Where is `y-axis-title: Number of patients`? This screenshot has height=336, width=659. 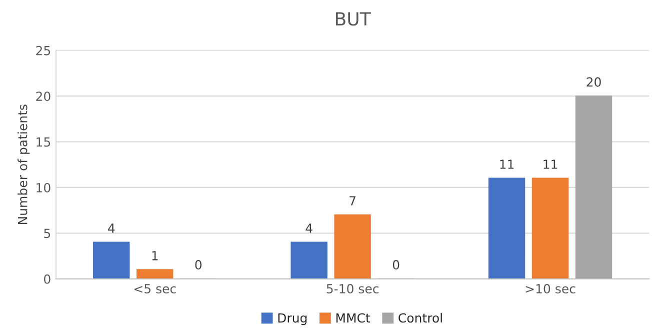
y-axis-title: Number of patients is located at coordinates (24, 164).